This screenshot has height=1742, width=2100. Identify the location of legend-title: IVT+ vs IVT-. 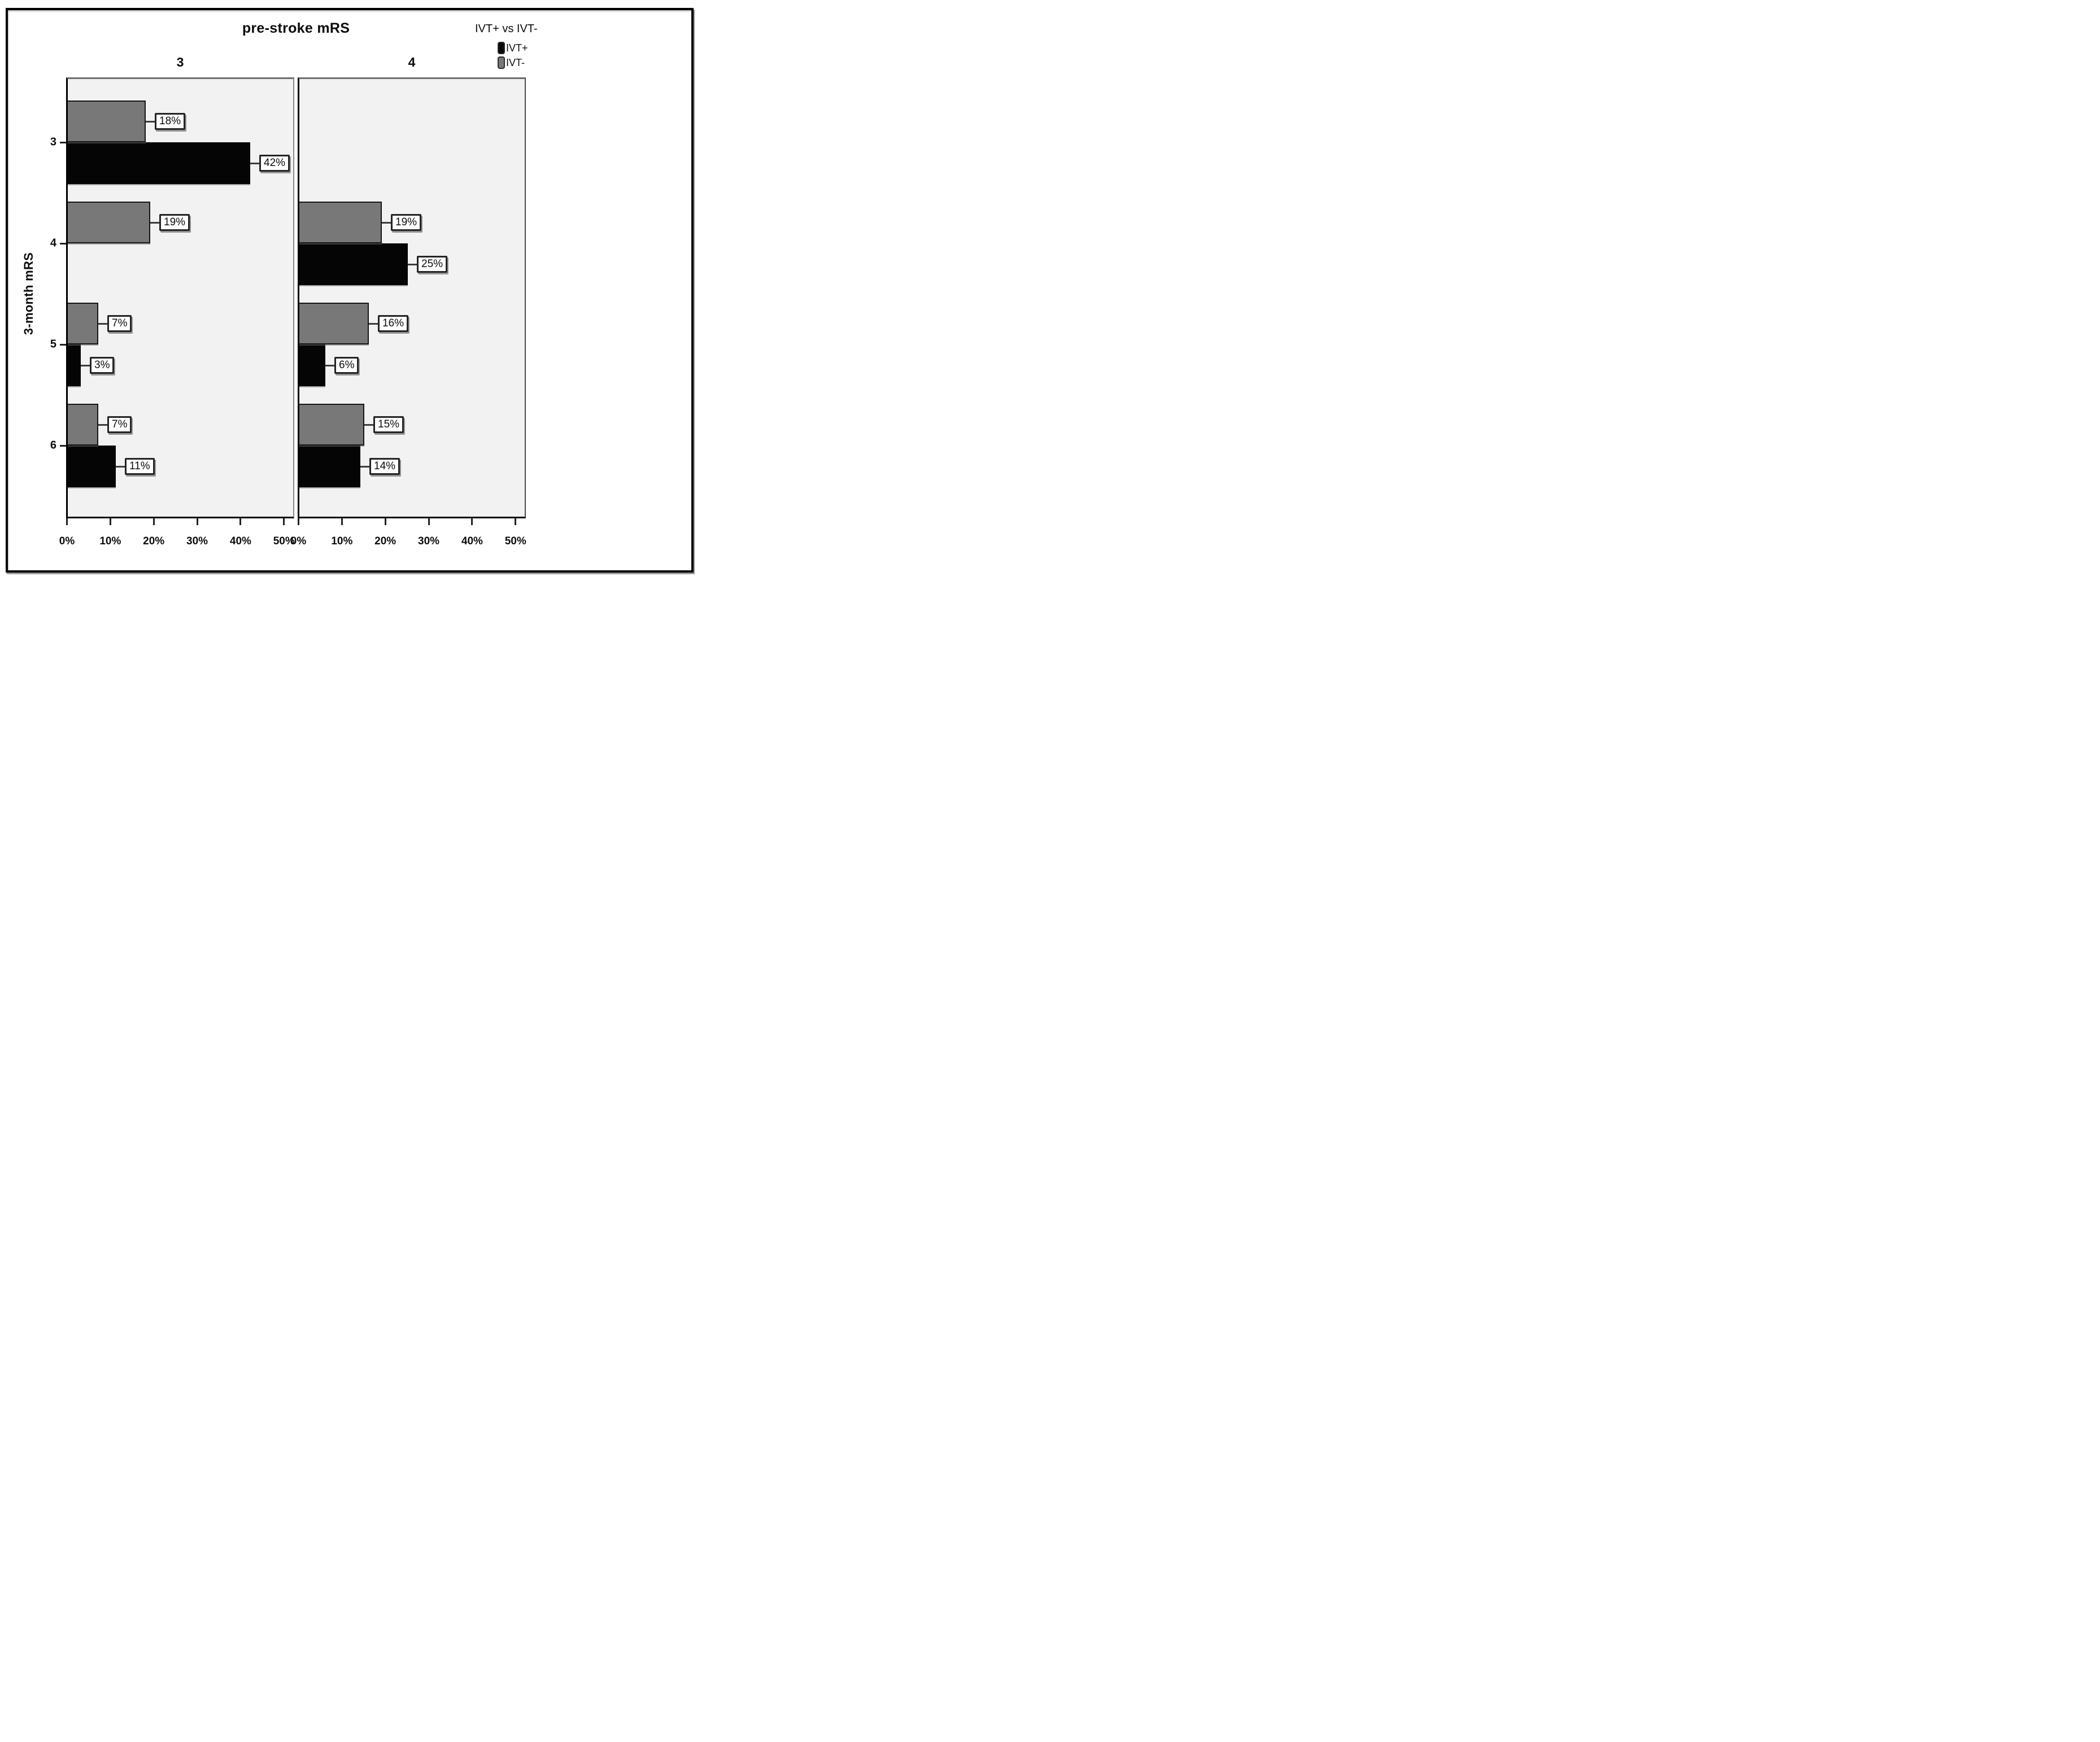
(506, 29).